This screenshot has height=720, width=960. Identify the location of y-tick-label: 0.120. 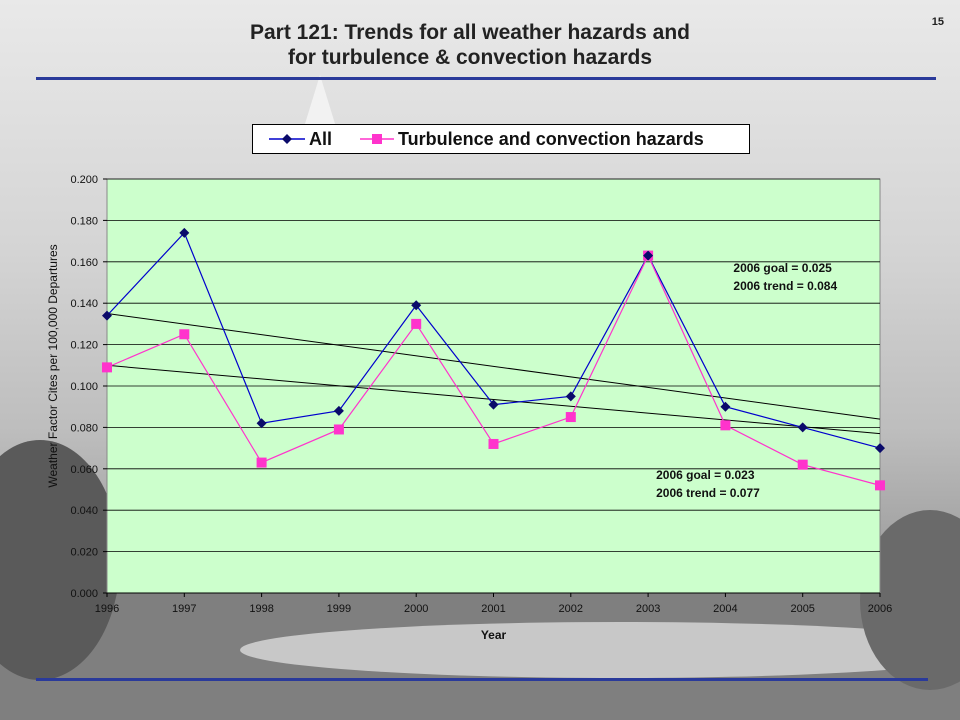
(84, 346).